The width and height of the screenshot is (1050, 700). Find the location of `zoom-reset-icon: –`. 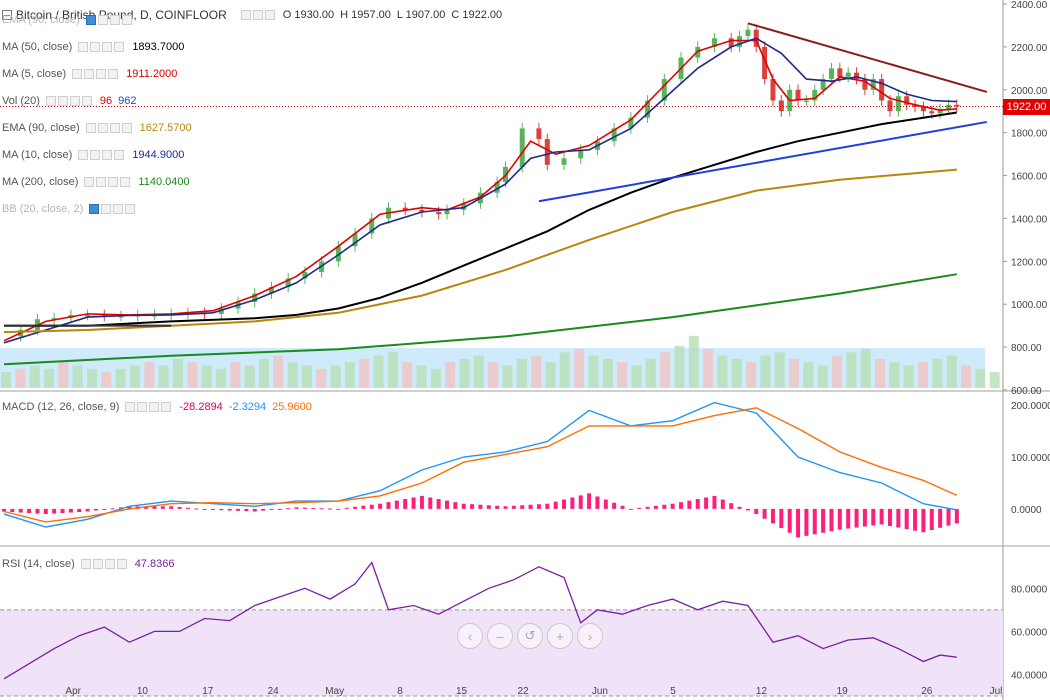

zoom-reset-icon: – is located at coordinates (500, 636).